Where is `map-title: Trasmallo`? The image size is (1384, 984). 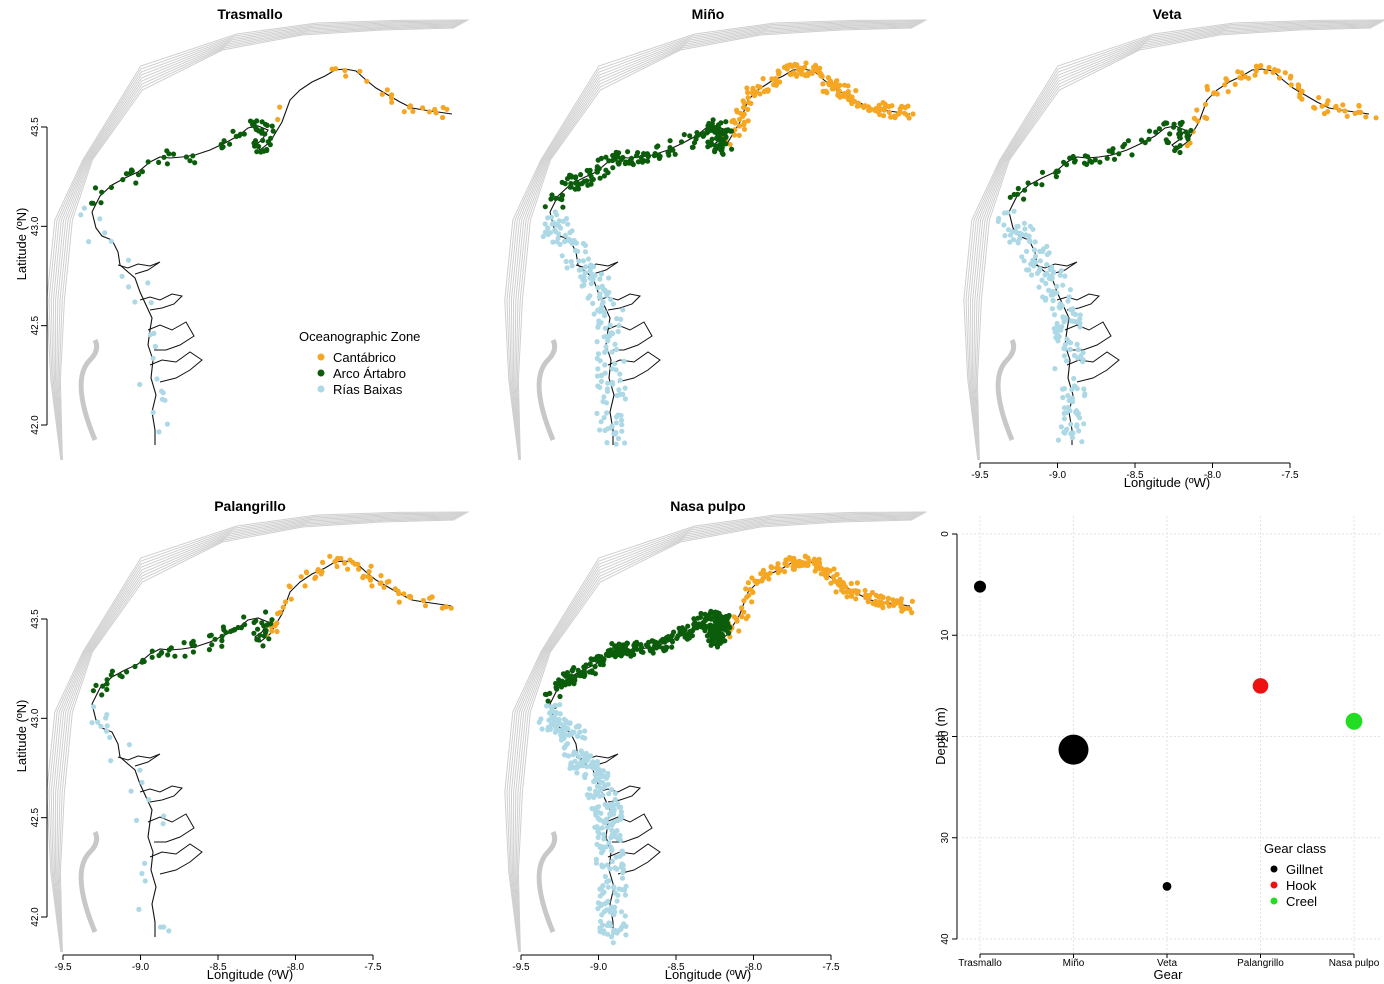
map-title: Trasmallo is located at coordinates (249, 14).